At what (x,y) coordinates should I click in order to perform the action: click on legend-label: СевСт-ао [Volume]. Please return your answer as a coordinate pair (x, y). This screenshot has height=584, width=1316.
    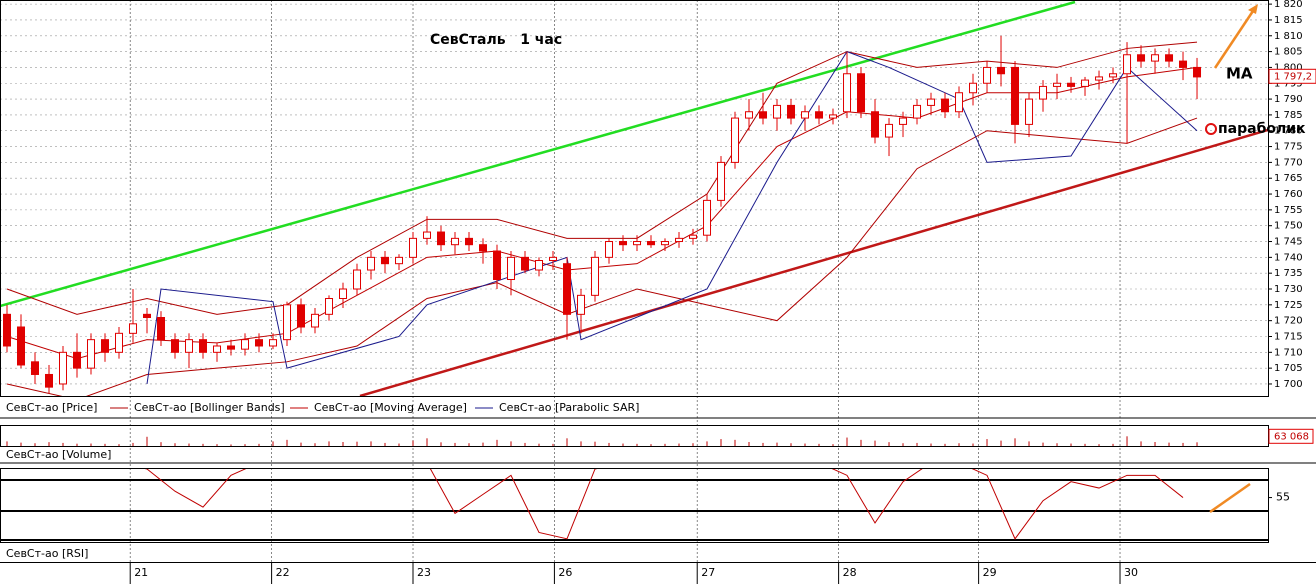
    Looking at the image, I should click on (58, 454).